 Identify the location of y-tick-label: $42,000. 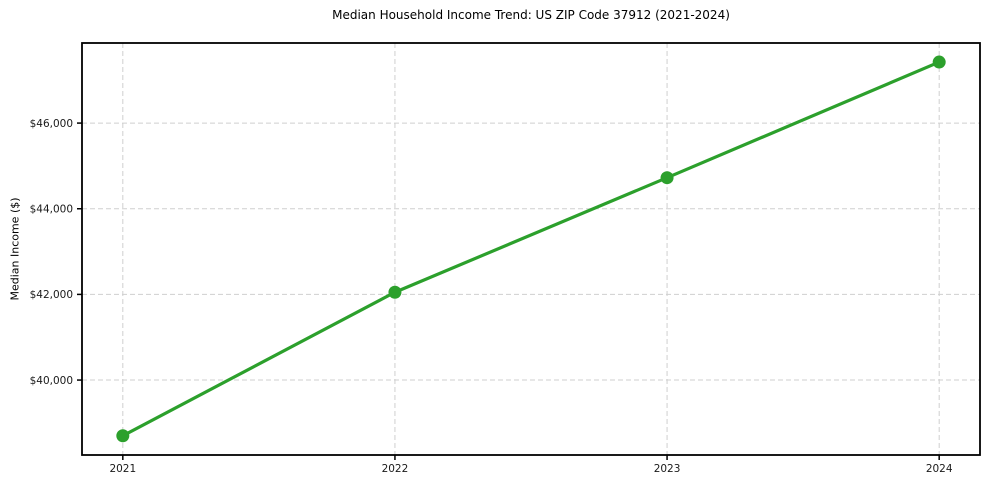
(51, 295).